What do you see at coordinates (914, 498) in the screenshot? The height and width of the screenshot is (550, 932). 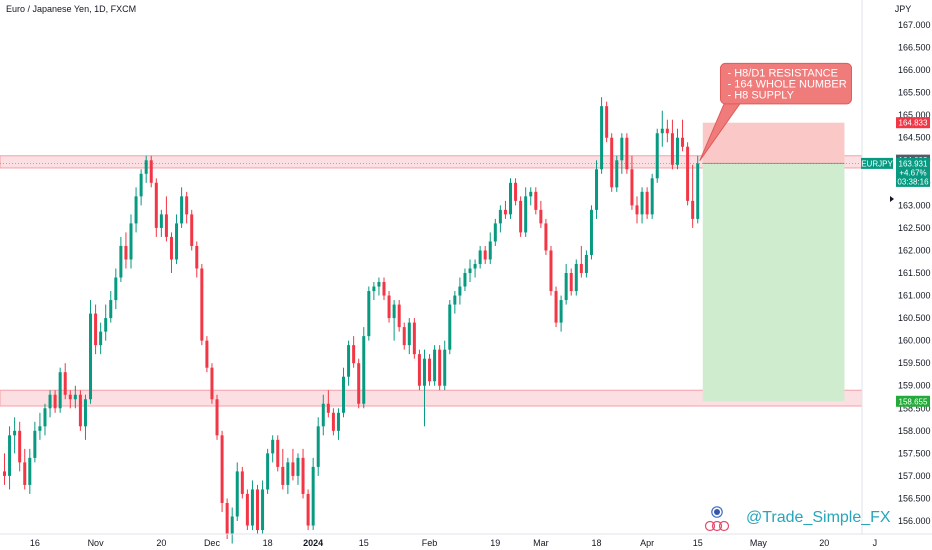 I see `y-tick-label: 156.500` at bounding box center [914, 498].